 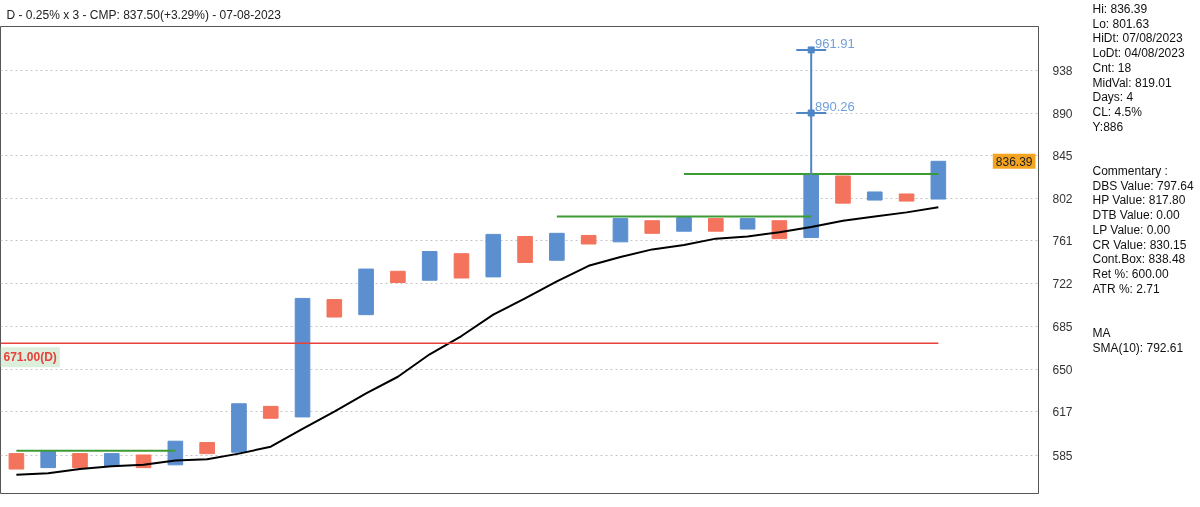 What do you see at coordinates (144, 14) in the screenshot?
I see `chart-title: D - 0.25% x 3 - CMP: 837.50(+3.29%) - 07-08-2023` at bounding box center [144, 14].